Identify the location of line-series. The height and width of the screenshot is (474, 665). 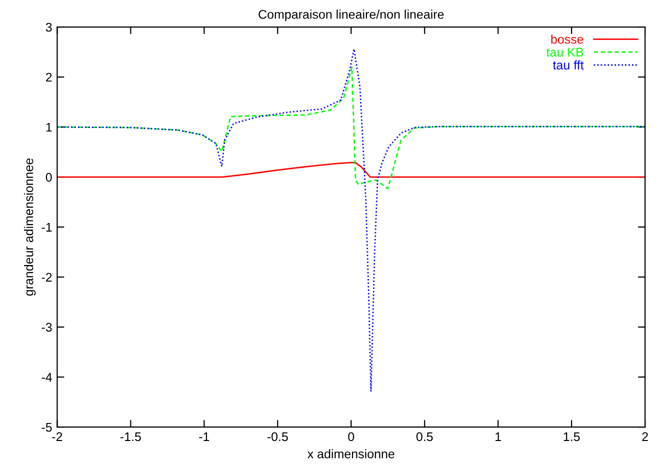
(351, 170).